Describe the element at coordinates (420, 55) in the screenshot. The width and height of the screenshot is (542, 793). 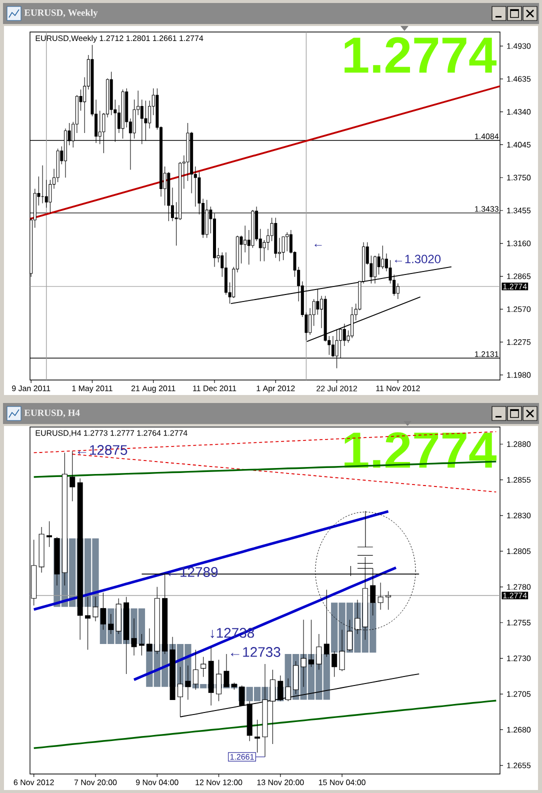
I see `annotation: 1.2774` at that location.